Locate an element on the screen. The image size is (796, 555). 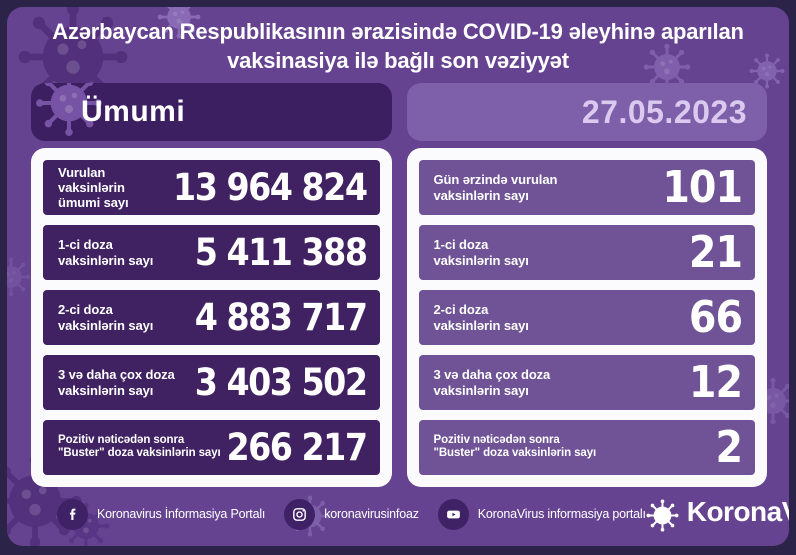
youtube-label: KoronaVirus informasiya portalı is located at coordinates (561, 514).